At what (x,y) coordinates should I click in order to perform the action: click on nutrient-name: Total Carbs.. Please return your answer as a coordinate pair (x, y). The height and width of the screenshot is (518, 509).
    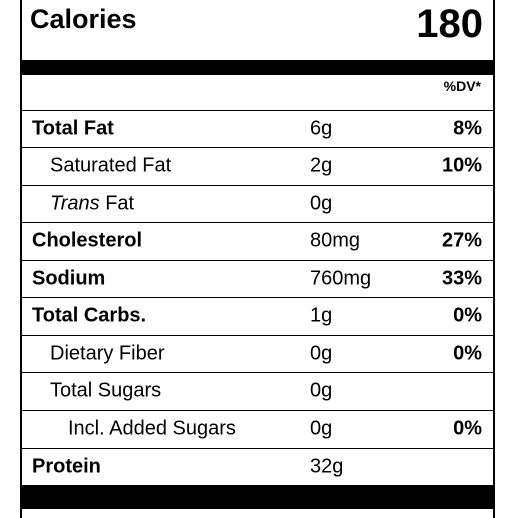
    Looking at the image, I should click on (89, 315).